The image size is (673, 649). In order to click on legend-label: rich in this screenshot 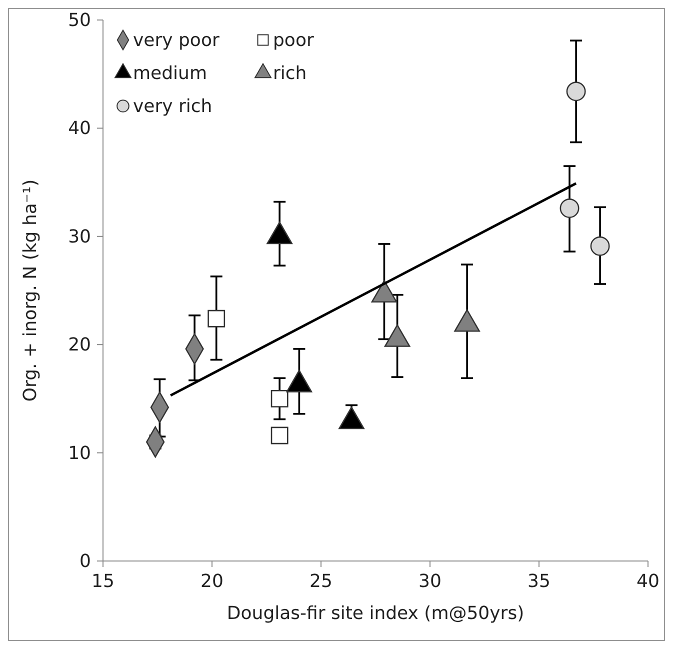, I will do `click(290, 73)`.